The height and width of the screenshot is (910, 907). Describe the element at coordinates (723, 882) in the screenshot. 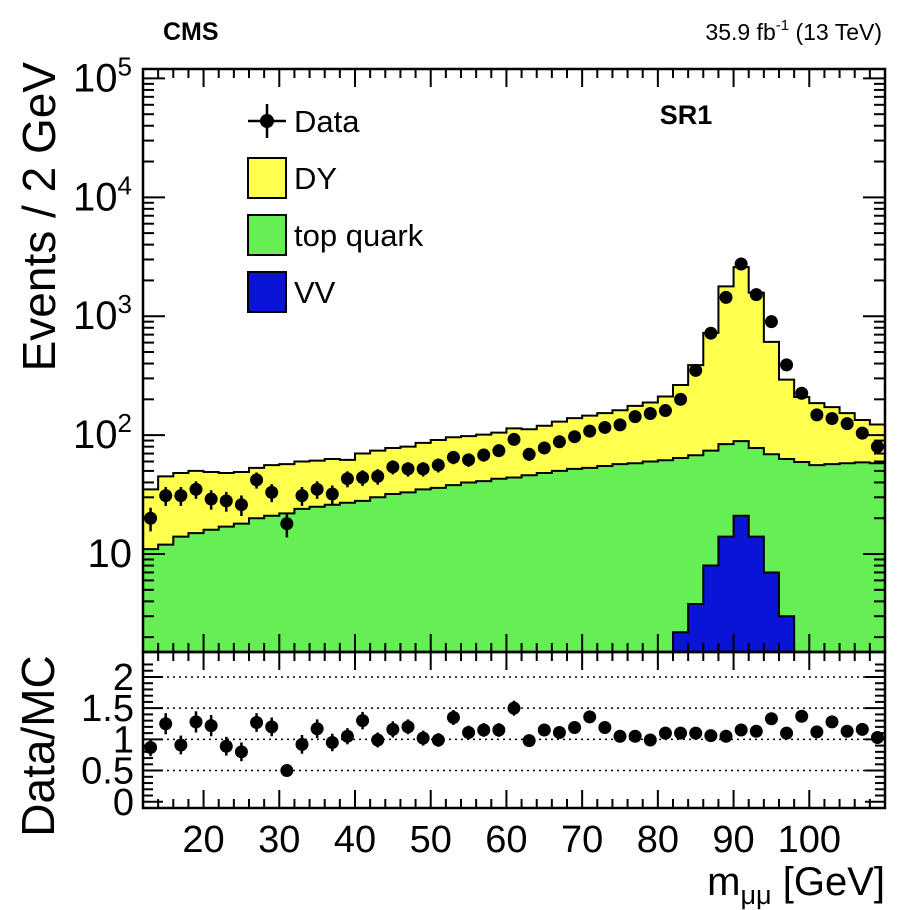

I see `x-axis-title-main: m` at that location.